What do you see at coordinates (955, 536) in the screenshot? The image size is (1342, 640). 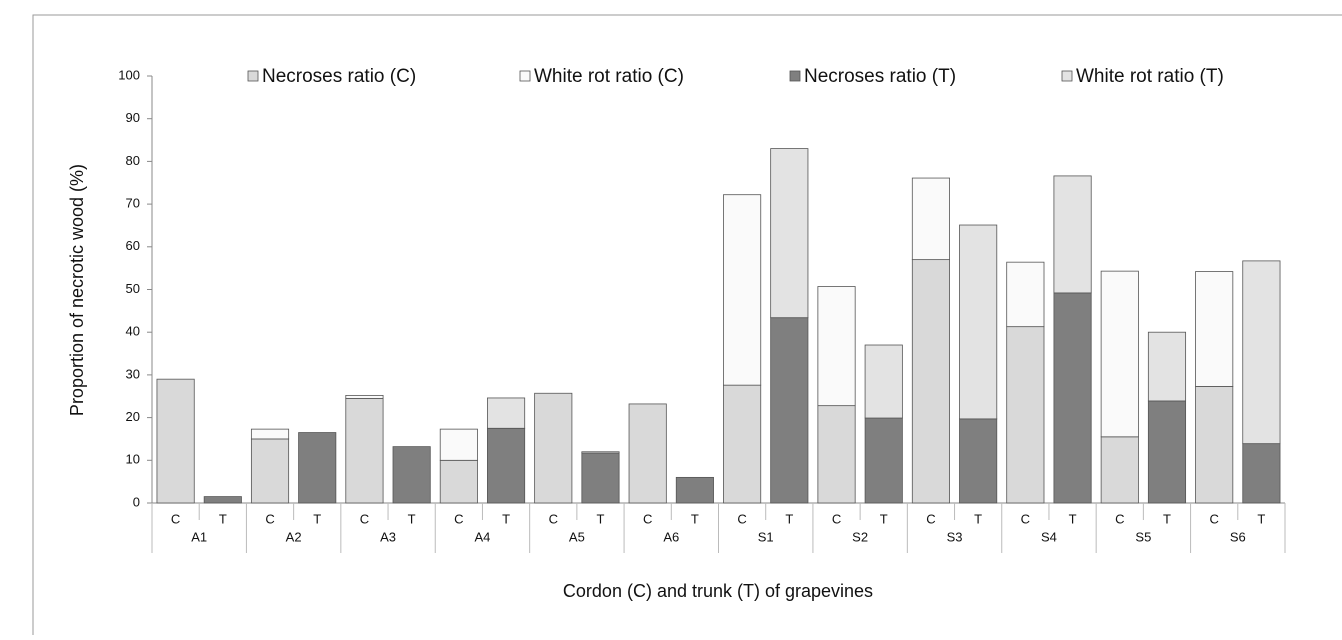 I see `group-label: S3` at bounding box center [955, 536].